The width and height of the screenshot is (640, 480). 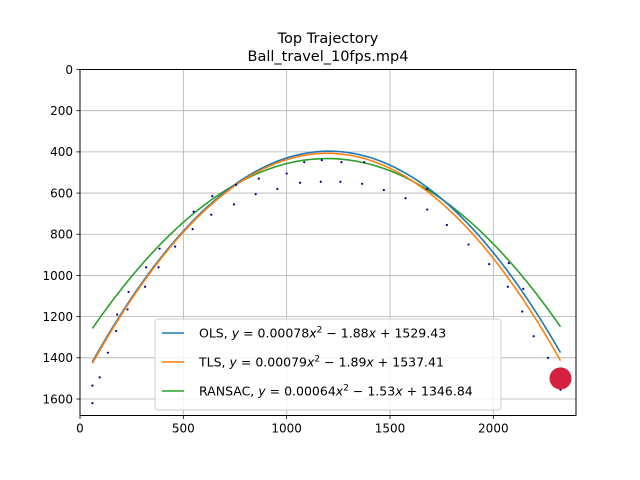 I want to click on legend-text-part: 1.89, so click(x=353, y=362).